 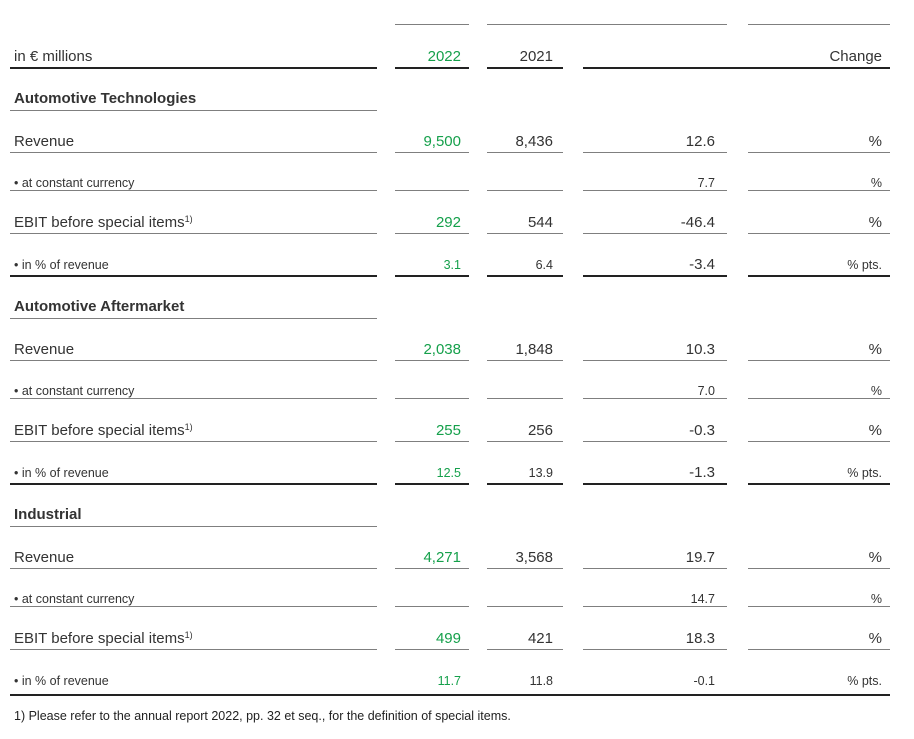 I want to click on header-top-rule-change, so click(x=819, y=24).